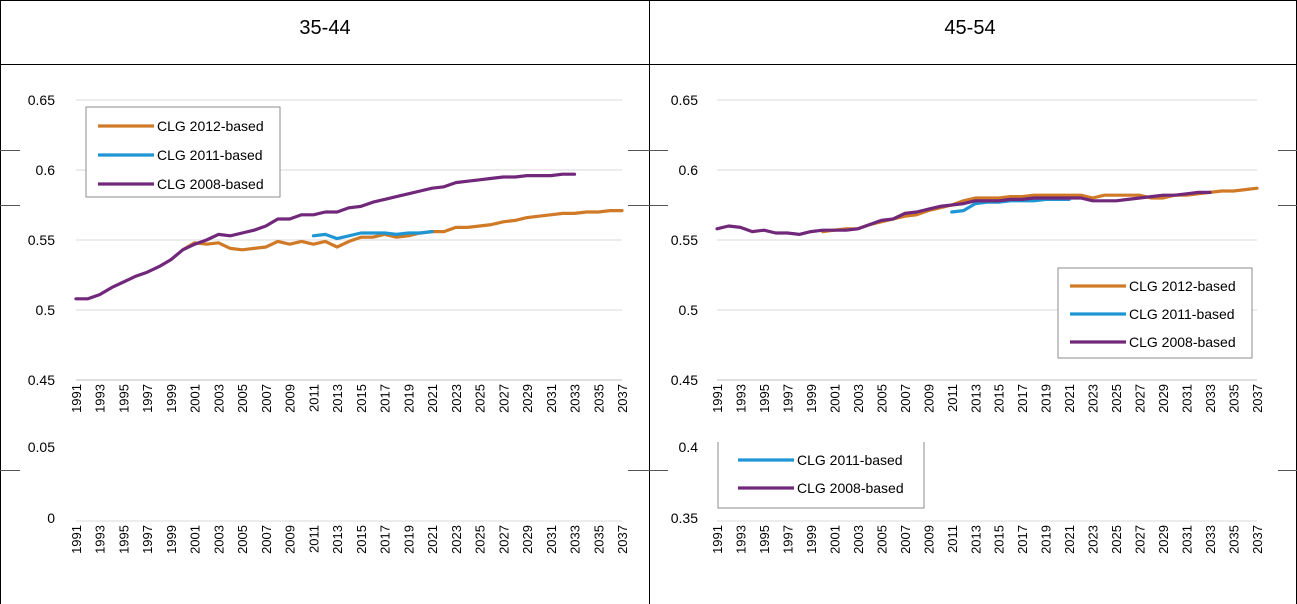 The width and height of the screenshot is (1297, 604). Describe the element at coordinates (100, 398) in the screenshot. I see `x-tick-label: 1993` at that location.